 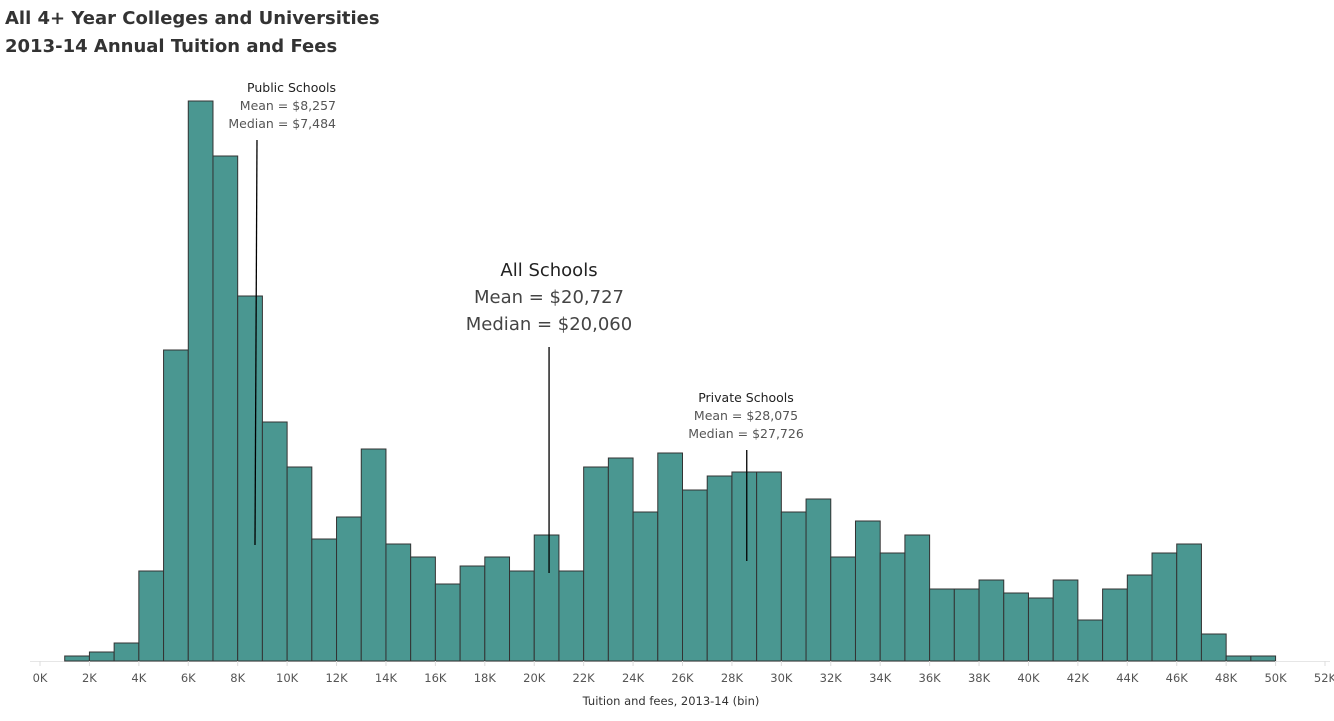 What do you see at coordinates (435, 678) in the screenshot?
I see `x-tick-label: 16K` at bounding box center [435, 678].